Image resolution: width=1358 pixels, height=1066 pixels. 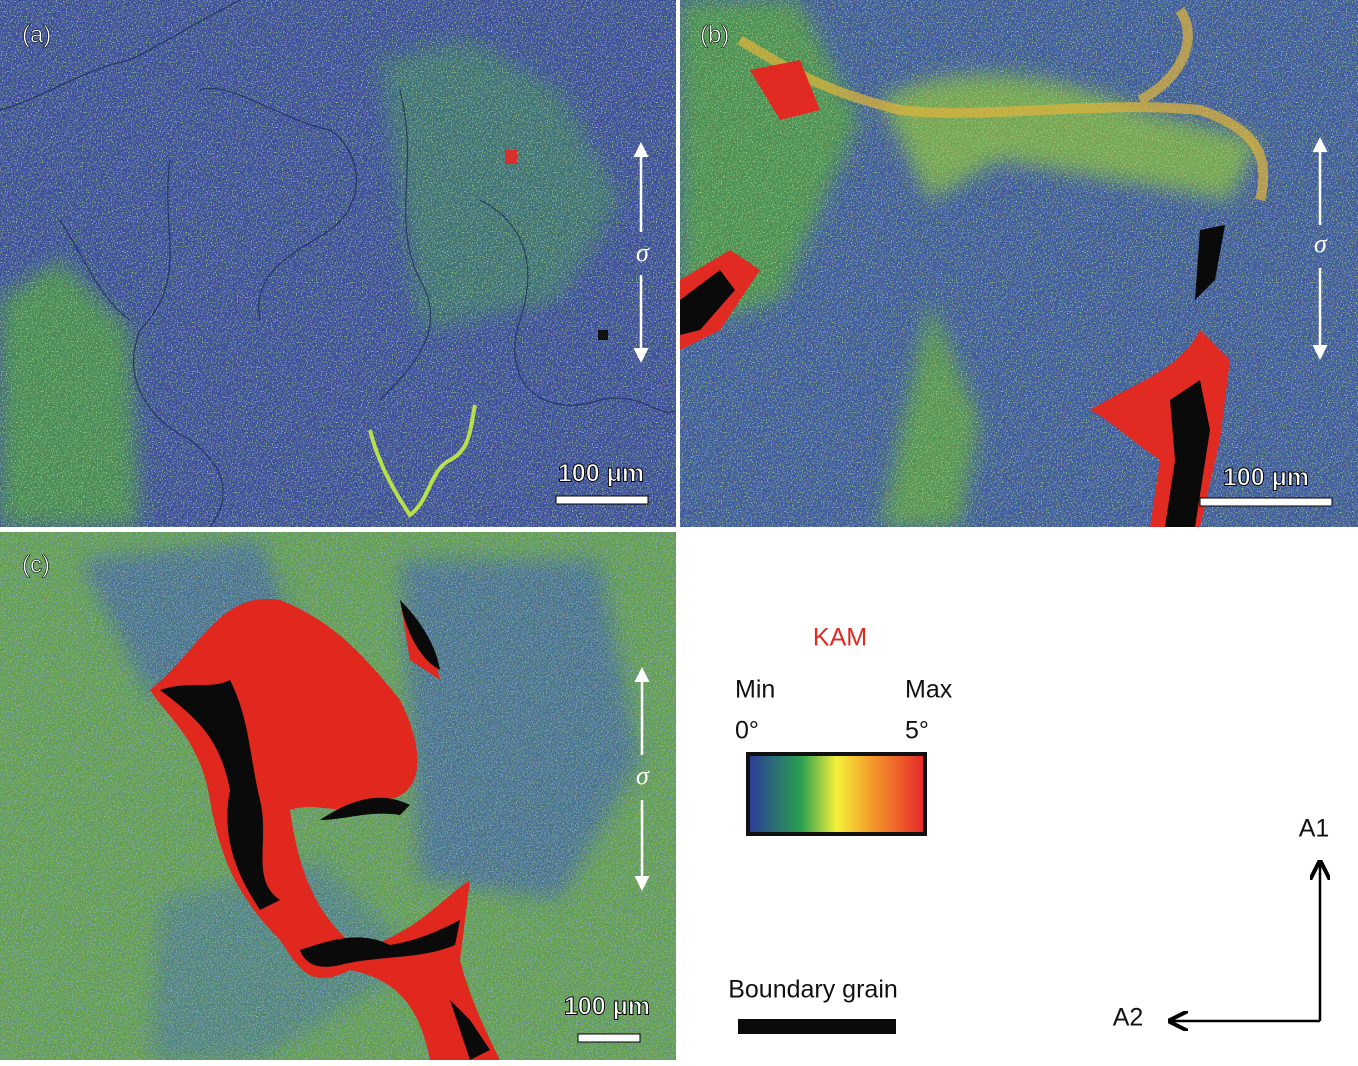 I want to click on orientation-axes, so click(x=1245, y=941).